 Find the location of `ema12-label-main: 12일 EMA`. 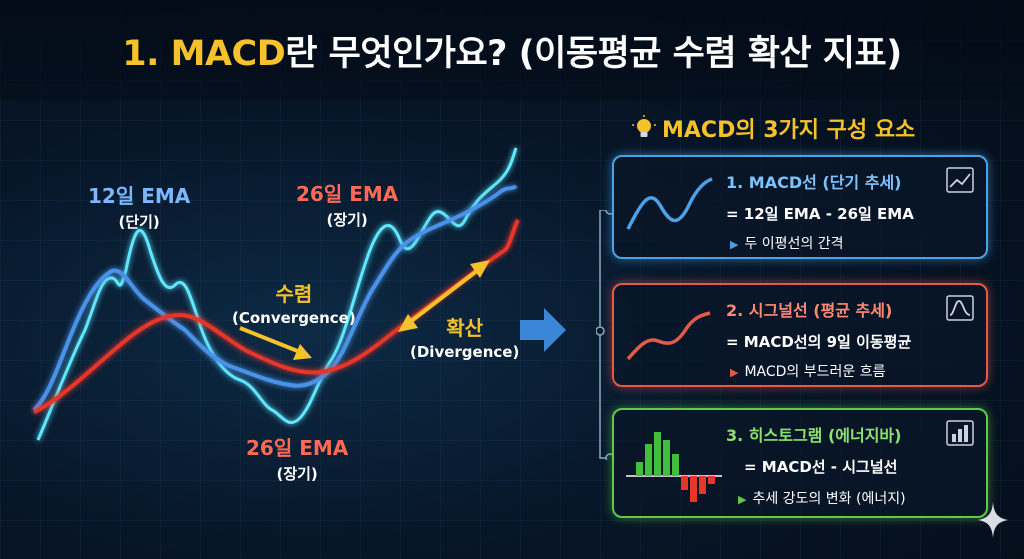

ema12-label-main: 12일 EMA is located at coordinates (139, 196).